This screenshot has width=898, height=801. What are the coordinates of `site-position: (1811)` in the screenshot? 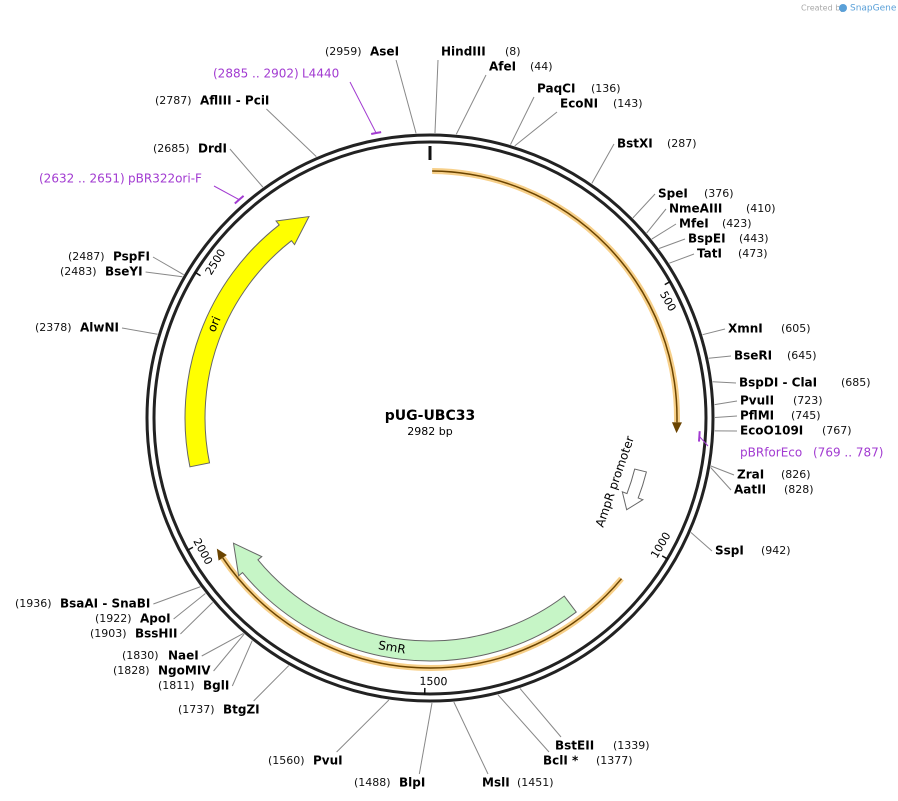 It's located at (176, 685).